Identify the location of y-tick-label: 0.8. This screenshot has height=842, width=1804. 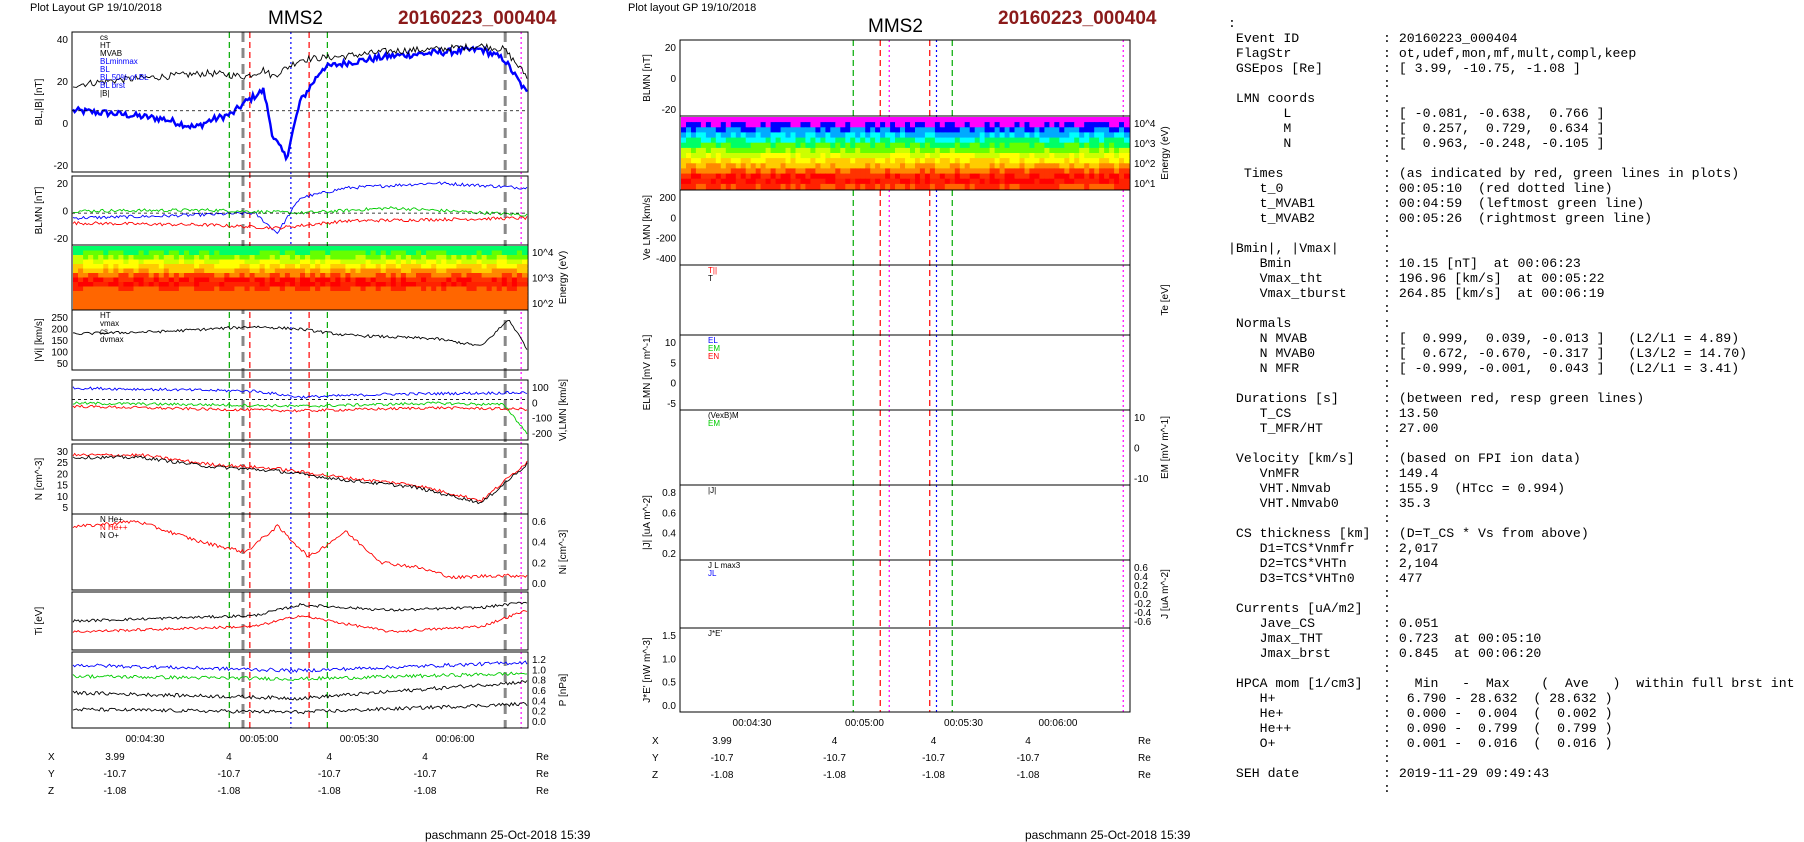
(669, 493).